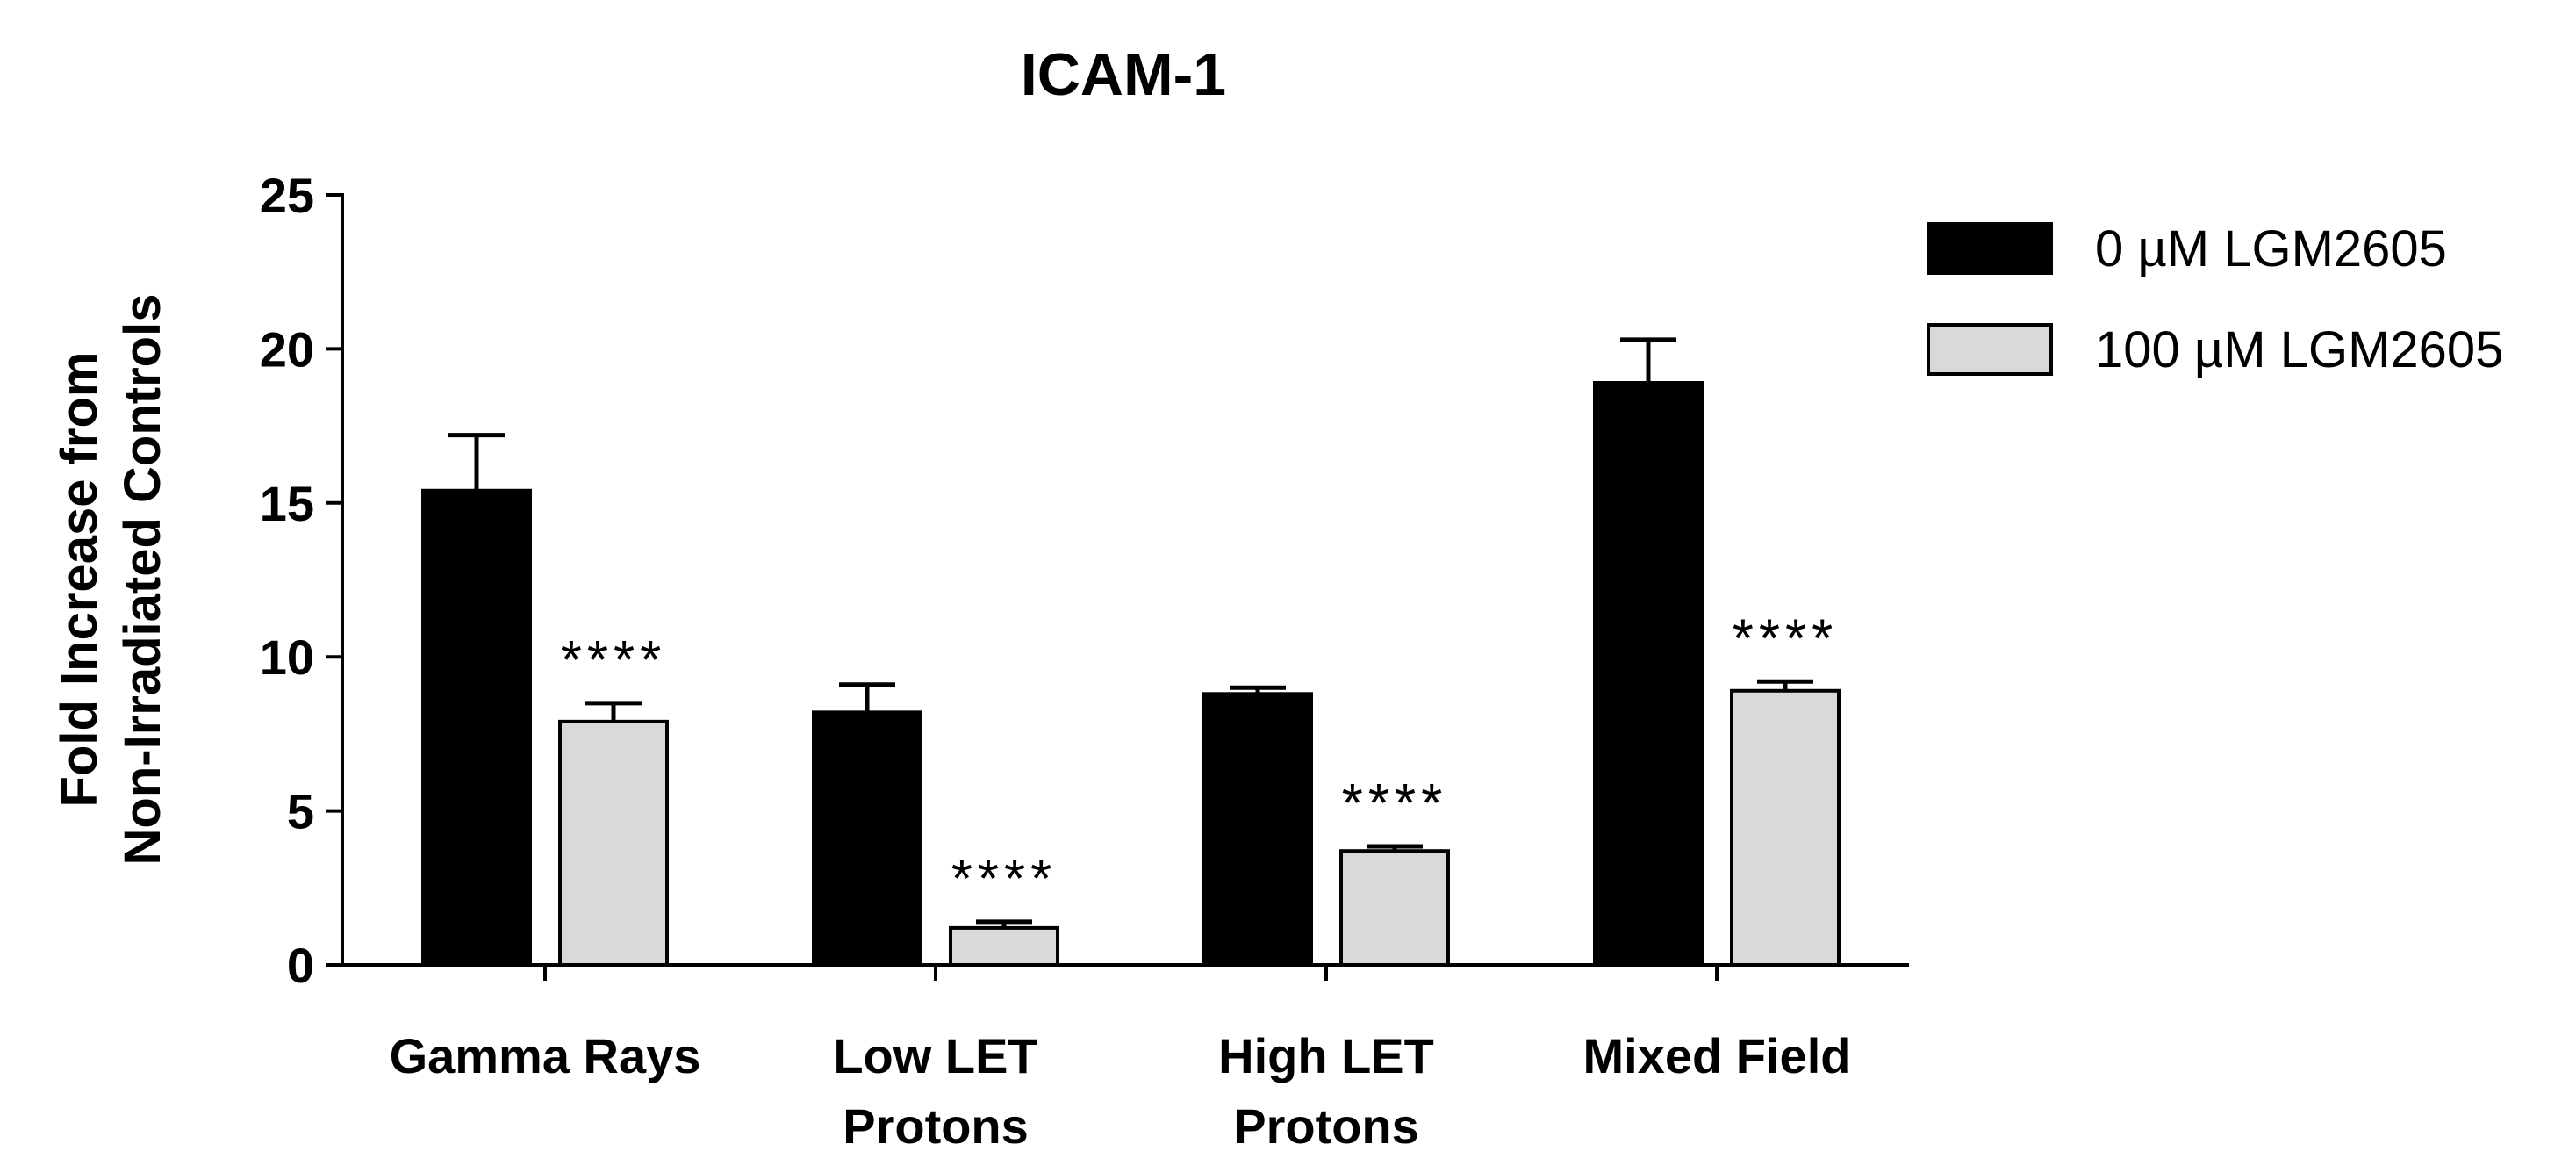 Image resolution: width=2576 pixels, height=1173 pixels. I want to click on y-tick-label: 15, so click(287, 503).